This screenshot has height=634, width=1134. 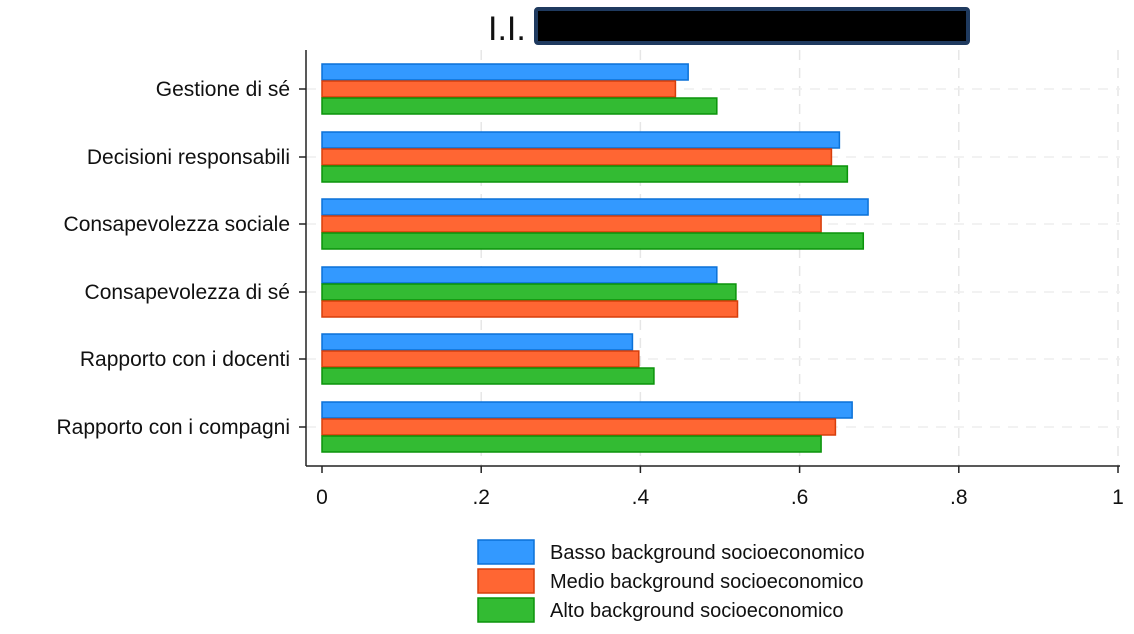 What do you see at coordinates (1118, 497) in the screenshot?
I see `x-tick-label-5: 1` at bounding box center [1118, 497].